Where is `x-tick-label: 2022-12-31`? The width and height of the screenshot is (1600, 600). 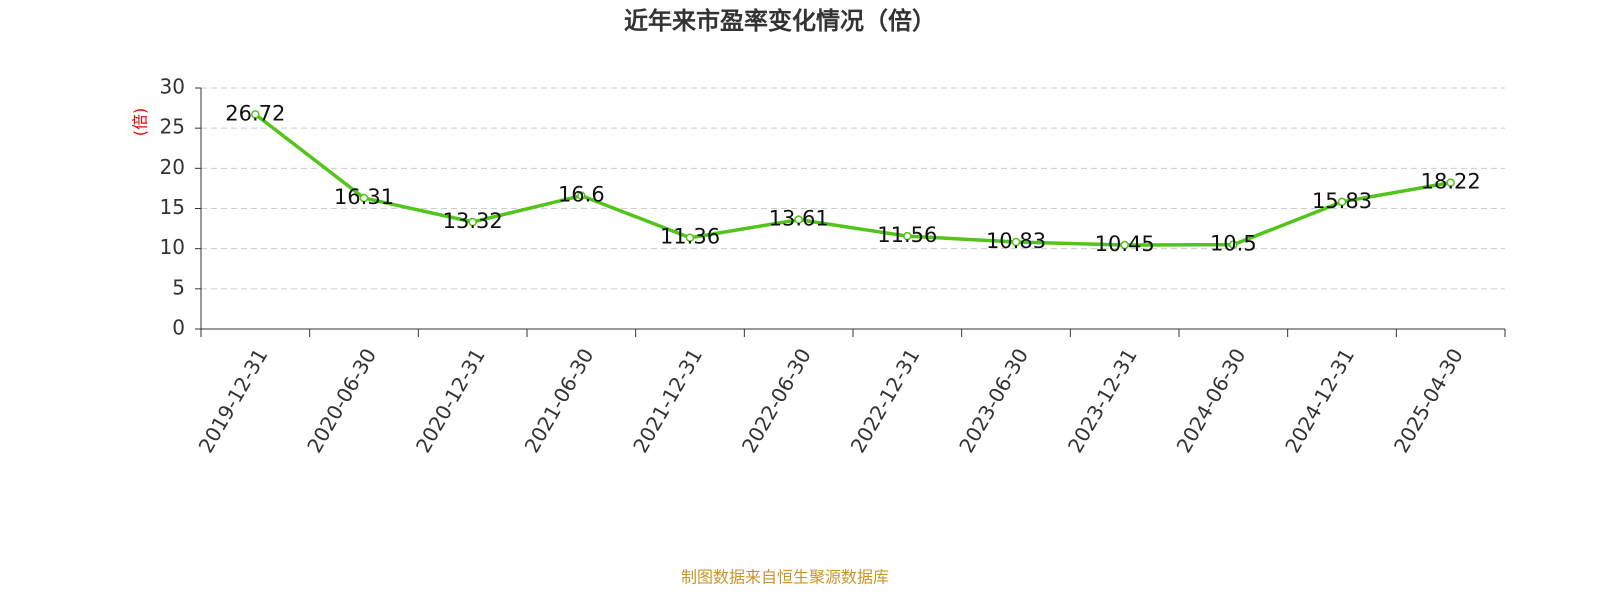 x-tick-label: 2022-12-31 is located at coordinates (885, 400).